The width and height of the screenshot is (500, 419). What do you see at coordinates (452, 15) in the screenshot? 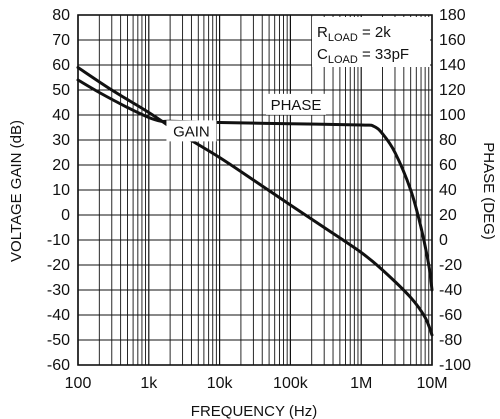
I see `y-tick-label-right: 180` at bounding box center [452, 15].